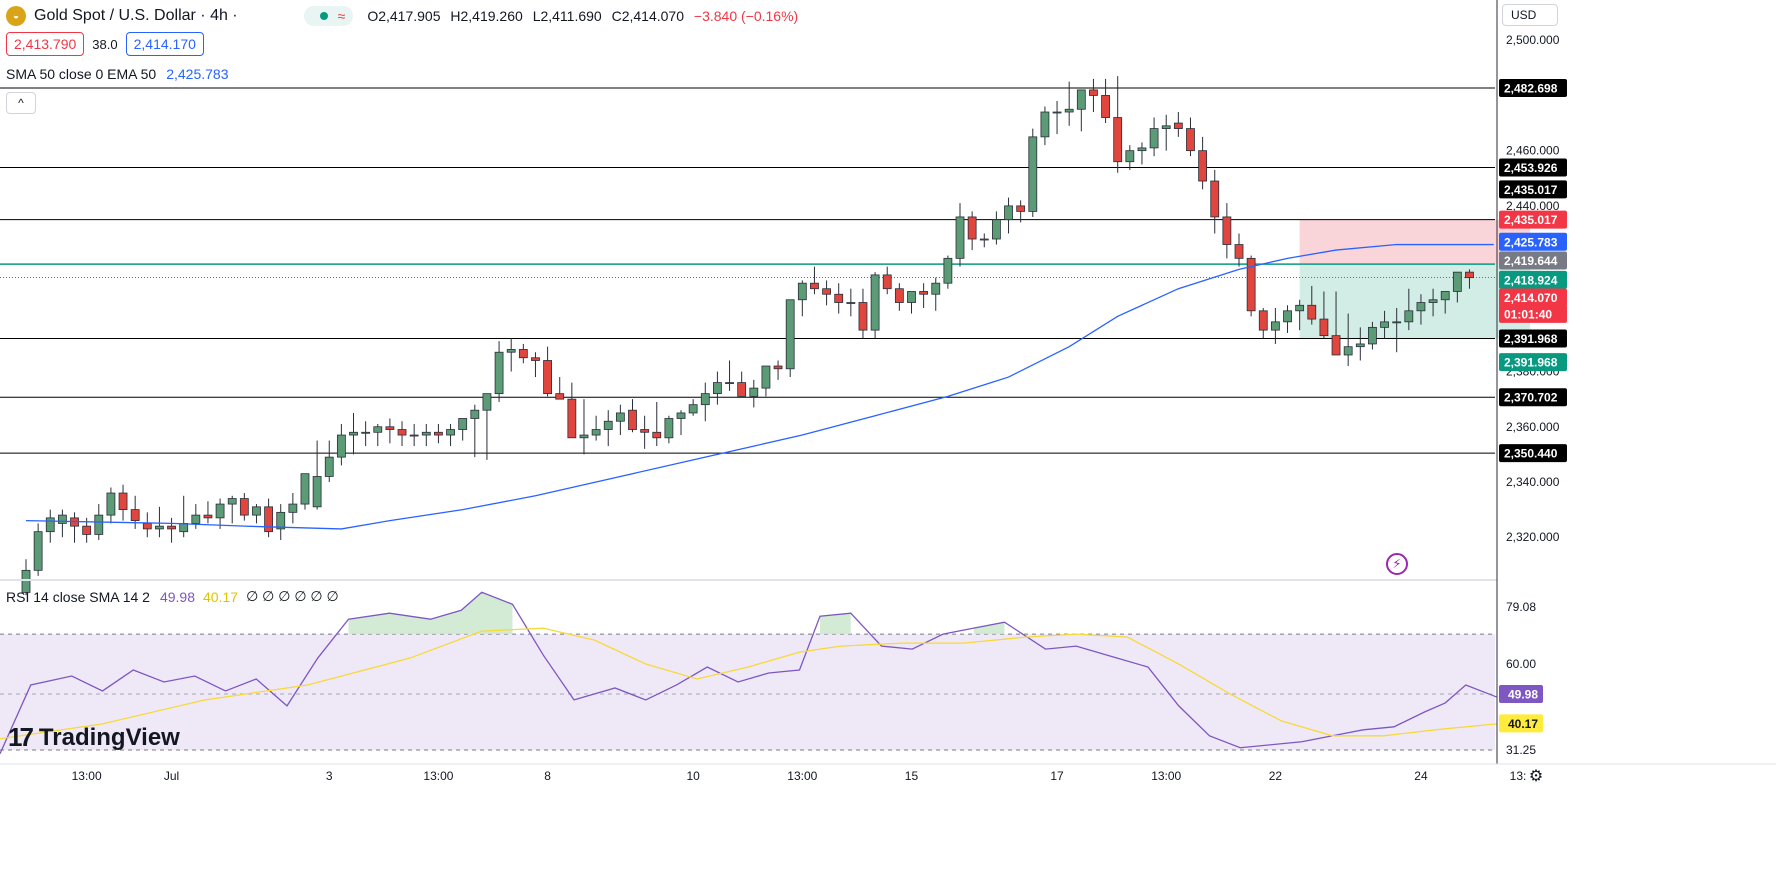 The height and width of the screenshot is (894, 1776). Describe the element at coordinates (109, 737) in the screenshot. I see `tradingview-wordmark: TradingView` at that location.